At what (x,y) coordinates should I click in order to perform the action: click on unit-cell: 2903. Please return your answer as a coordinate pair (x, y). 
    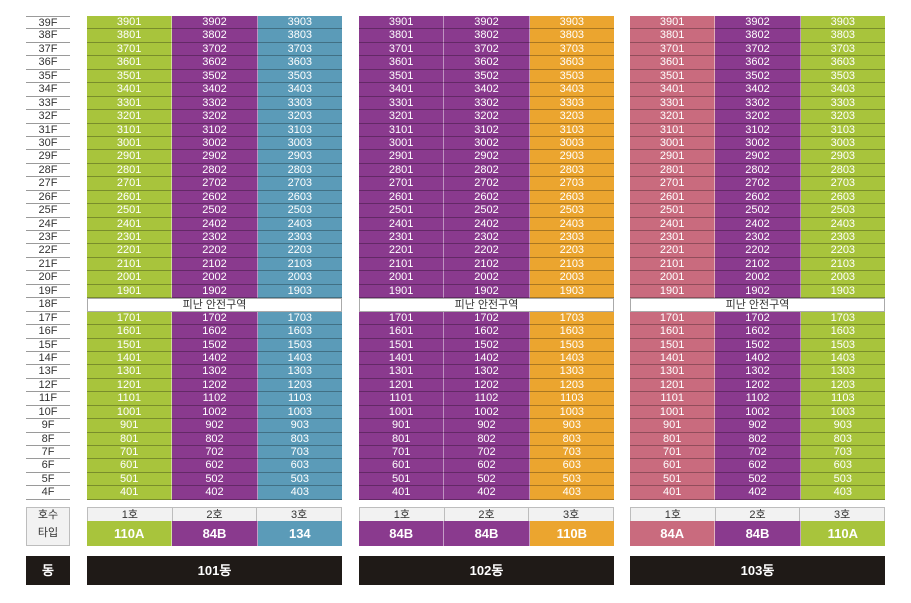
    Looking at the image, I should click on (571, 157).